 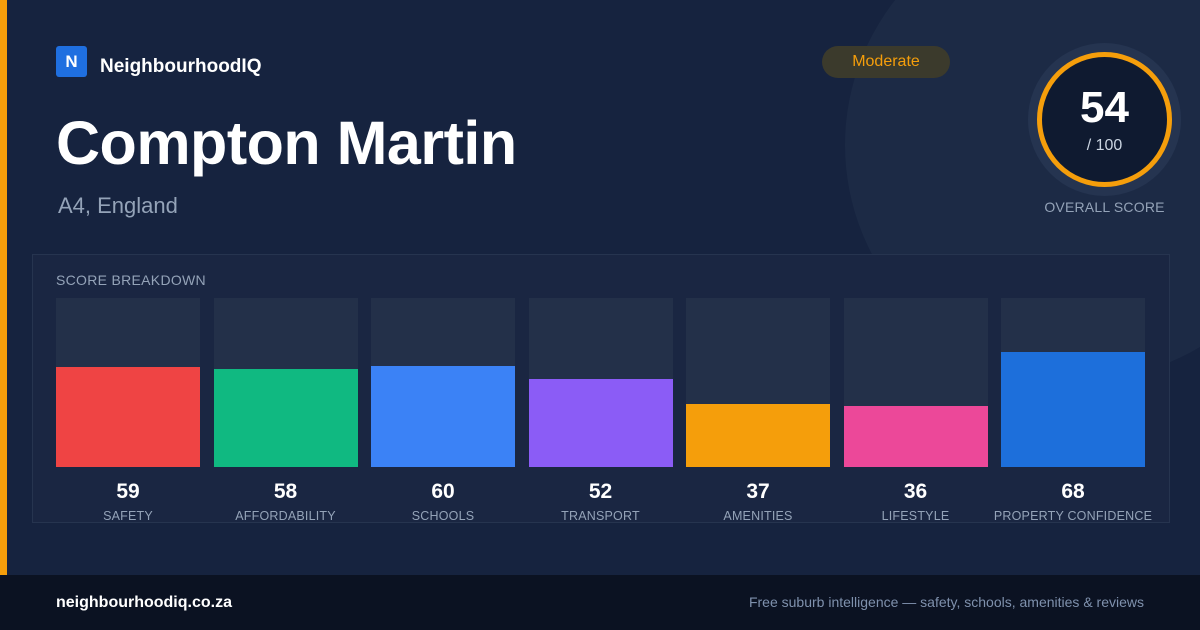 I want to click on bar-value: 52, so click(x=600, y=491).